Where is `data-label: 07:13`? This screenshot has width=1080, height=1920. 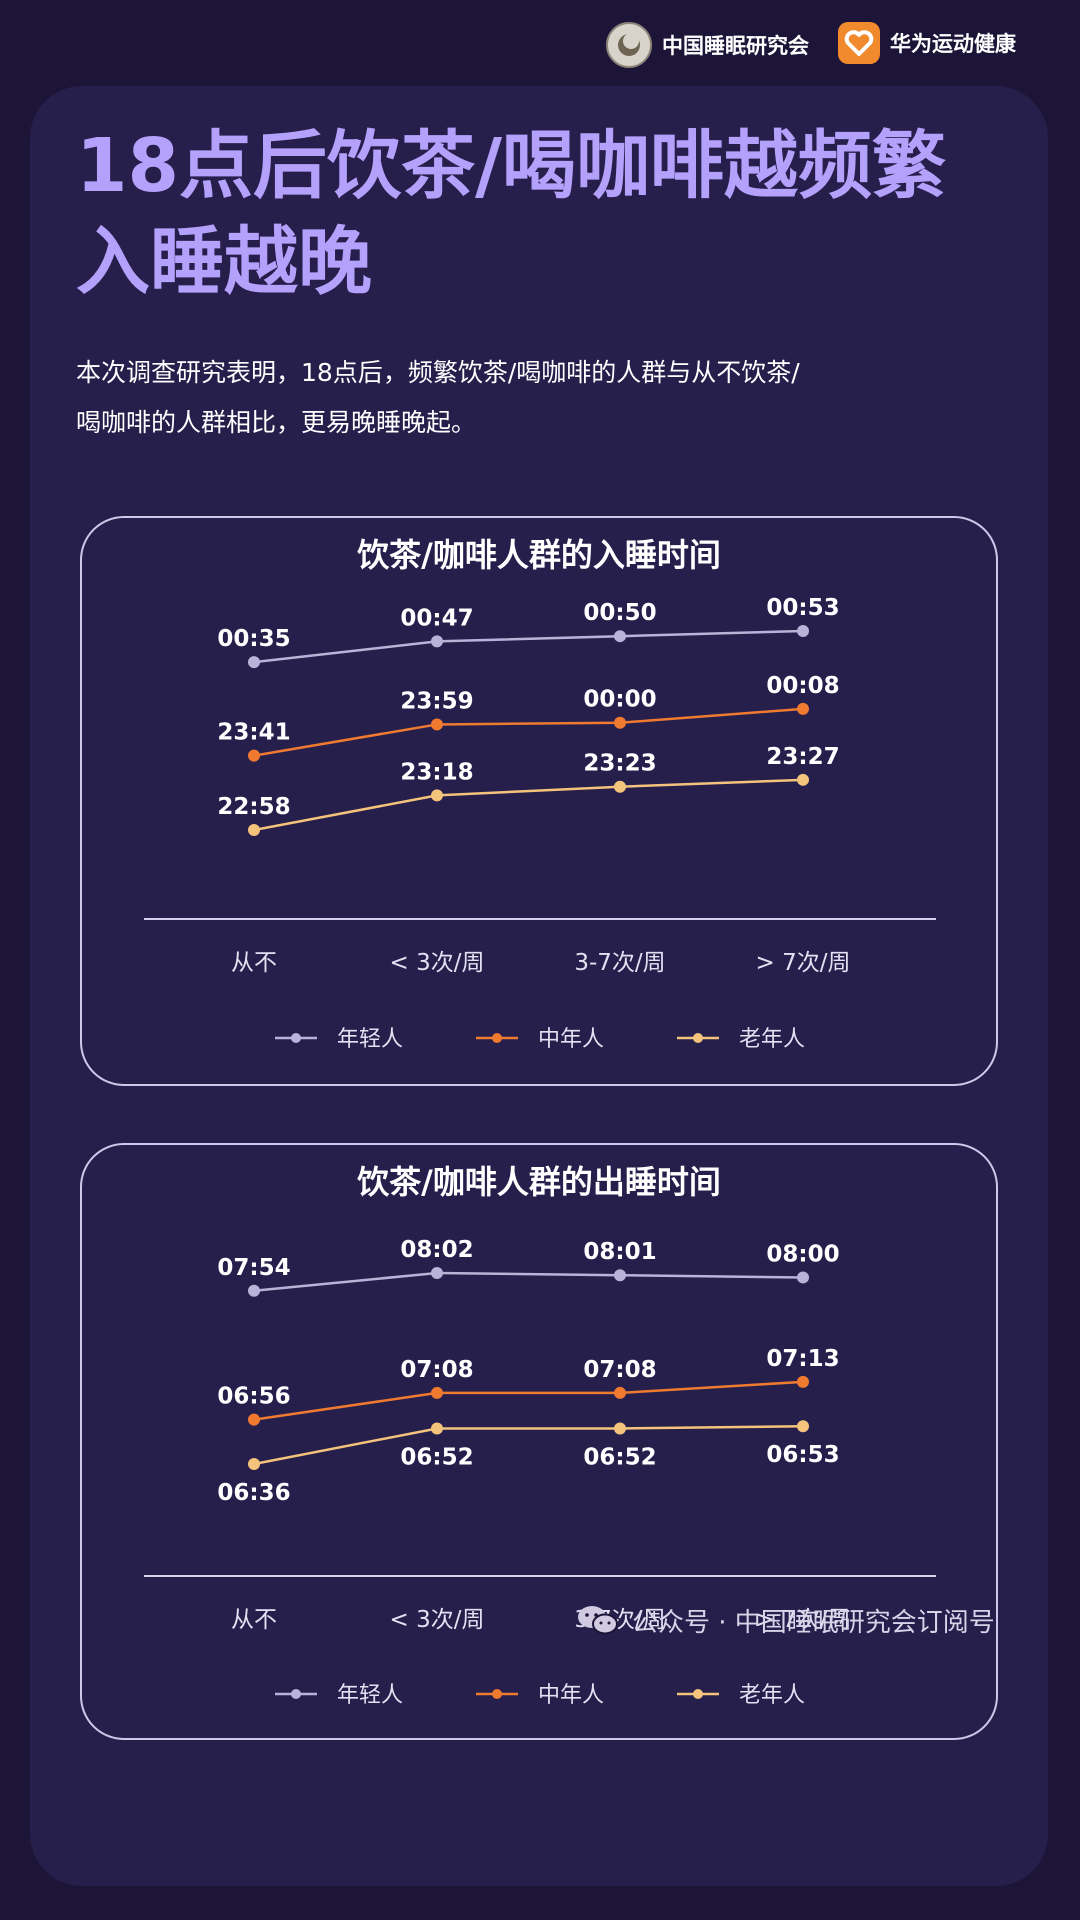
data-label: 07:13 is located at coordinates (802, 1359).